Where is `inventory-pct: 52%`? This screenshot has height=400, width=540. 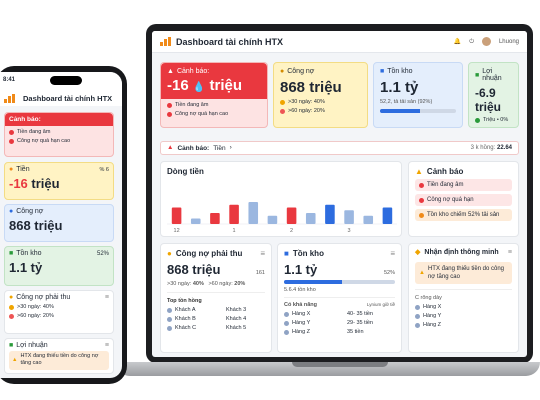 inventory-pct: 52% is located at coordinates (389, 273).